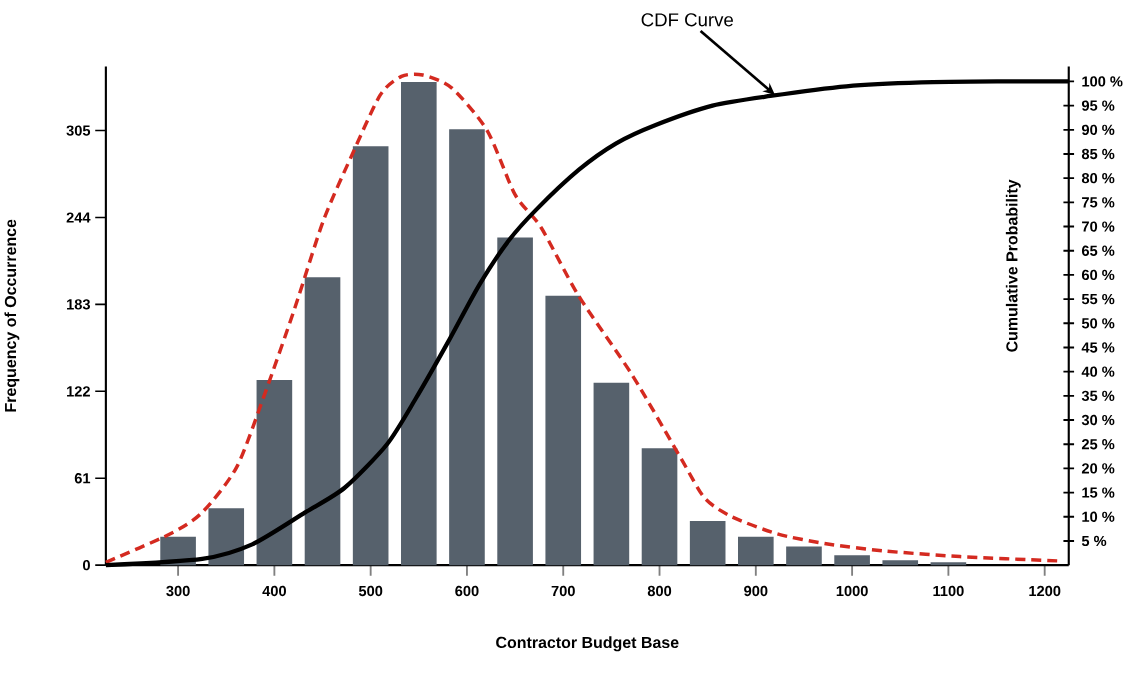 This screenshot has height=676, width=1139. I want to click on x-tick-label: 700, so click(563, 591).